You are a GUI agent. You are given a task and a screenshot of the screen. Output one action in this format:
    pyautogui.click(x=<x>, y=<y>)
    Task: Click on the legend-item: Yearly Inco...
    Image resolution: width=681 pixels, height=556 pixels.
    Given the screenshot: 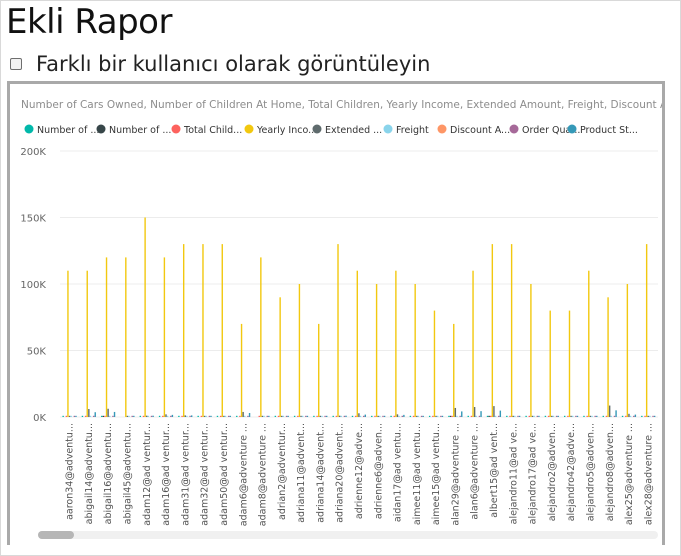 What is the action you would take?
    pyautogui.click(x=281, y=130)
    